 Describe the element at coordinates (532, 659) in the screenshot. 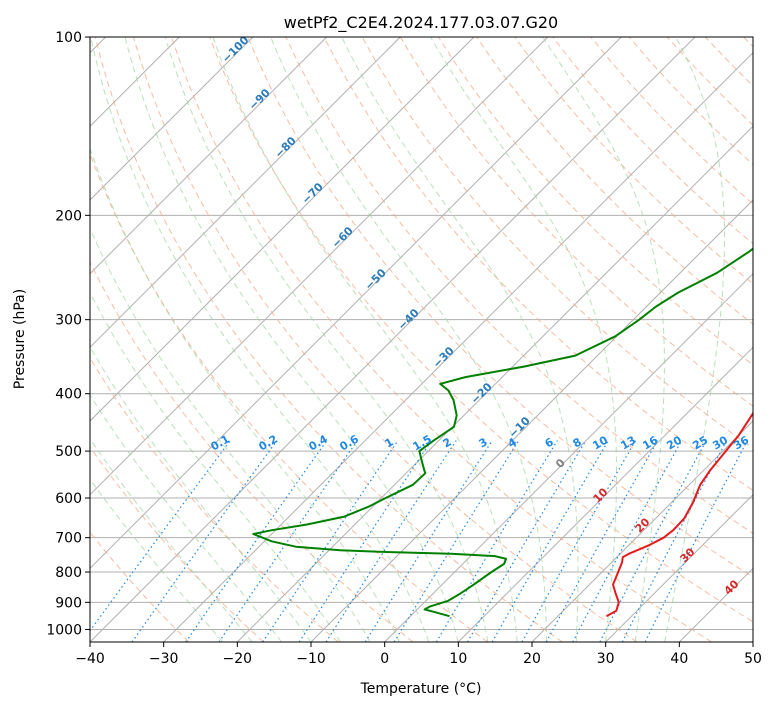

I see `x-tick-label: 20` at that location.